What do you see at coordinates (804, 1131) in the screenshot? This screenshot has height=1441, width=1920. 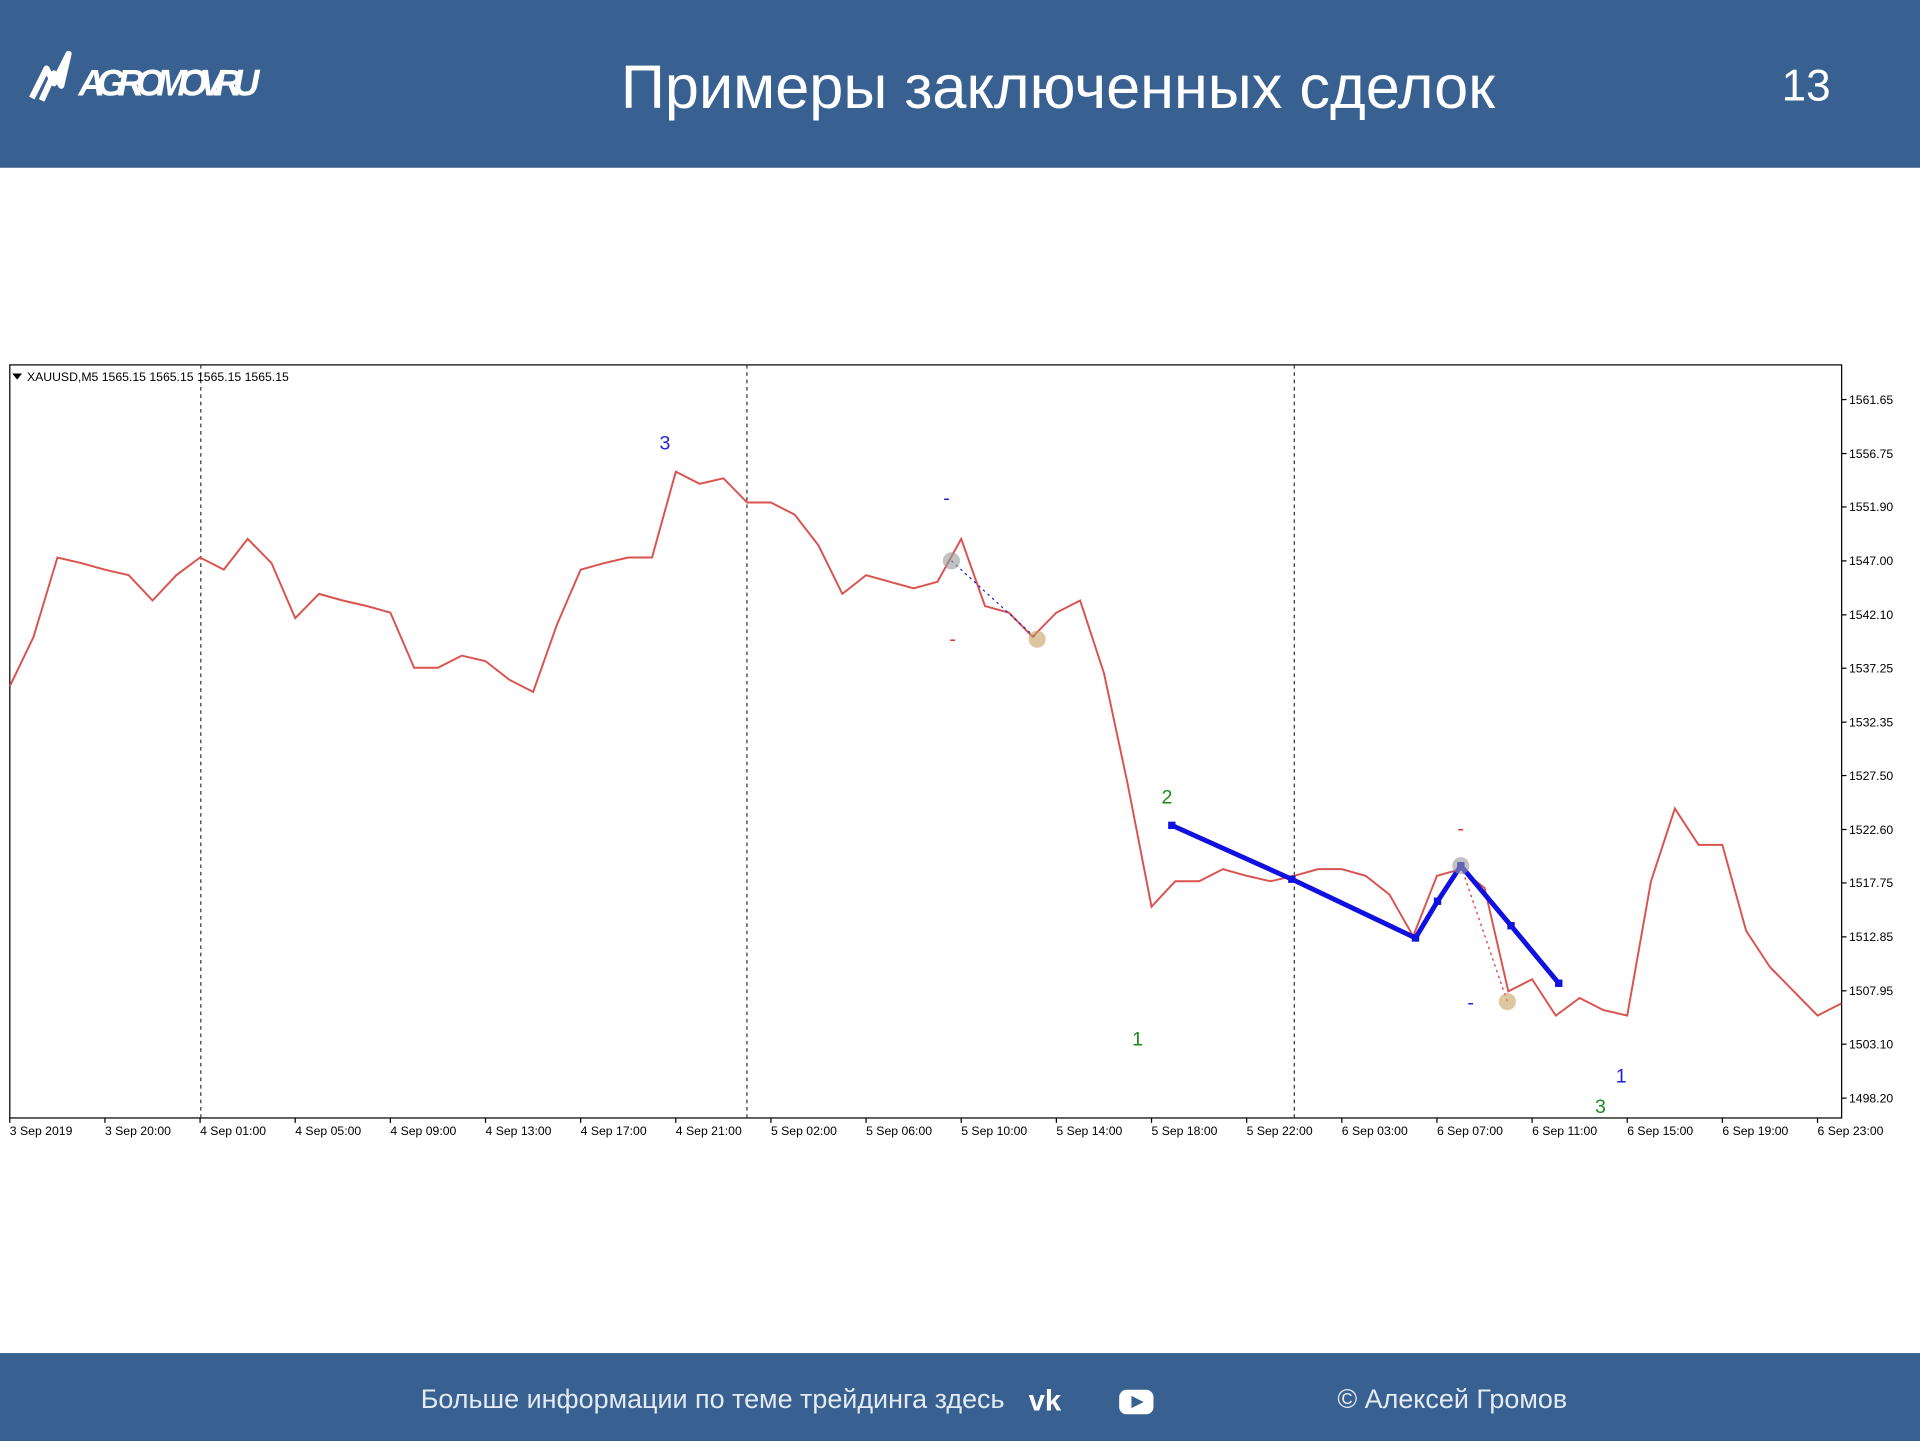 I see `x-tick-label: 5 Sep 02:00` at bounding box center [804, 1131].